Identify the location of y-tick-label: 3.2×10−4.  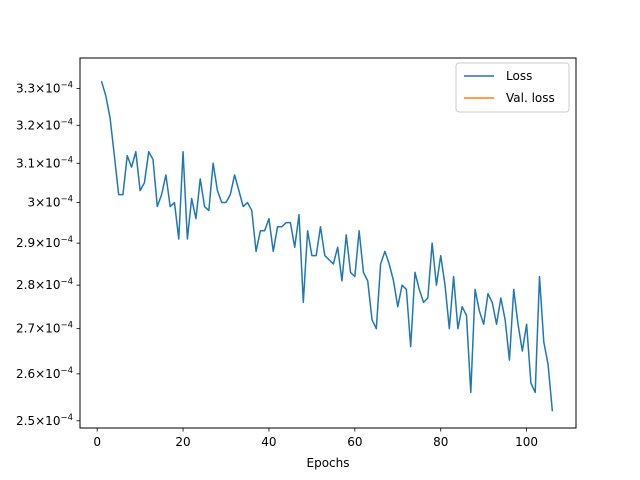
(44, 124).